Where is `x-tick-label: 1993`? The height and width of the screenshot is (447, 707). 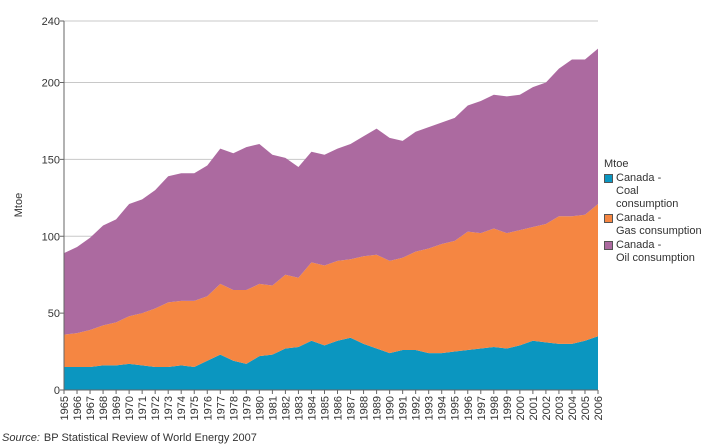 x-tick-label: 1993 is located at coordinates (430, 408).